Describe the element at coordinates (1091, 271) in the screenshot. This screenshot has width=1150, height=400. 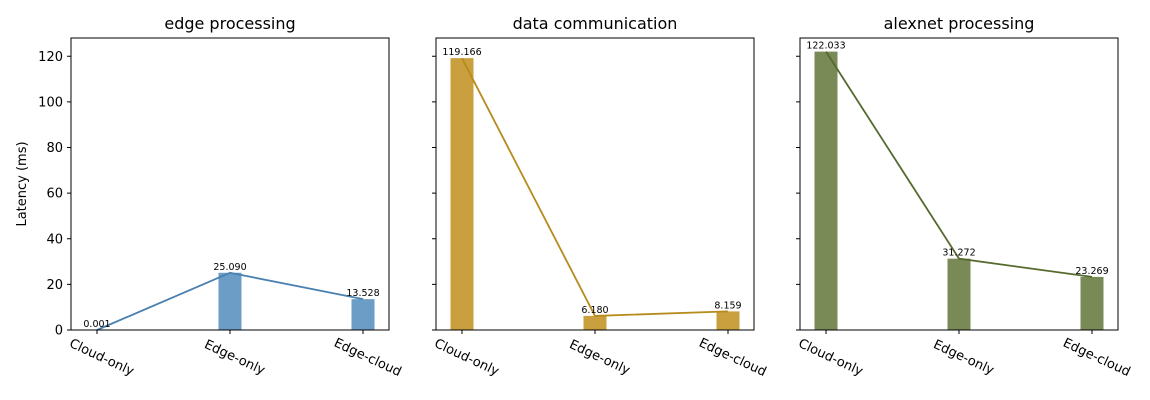
I see `data-label: 23.269` at that location.